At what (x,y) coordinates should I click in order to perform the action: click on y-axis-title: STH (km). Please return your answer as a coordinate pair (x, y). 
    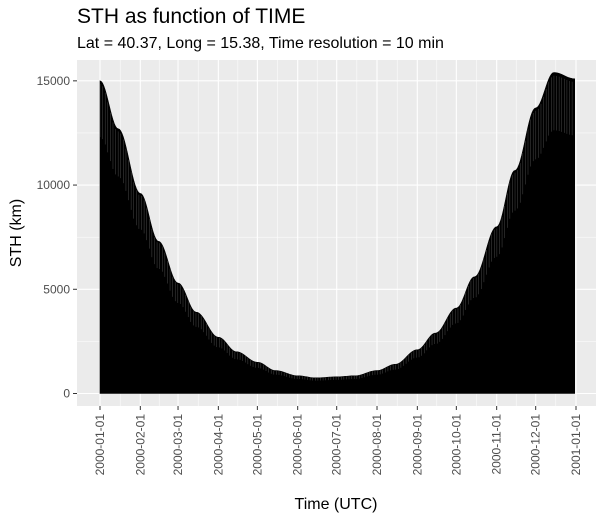
    Looking at the image, I should click on (16, 233).